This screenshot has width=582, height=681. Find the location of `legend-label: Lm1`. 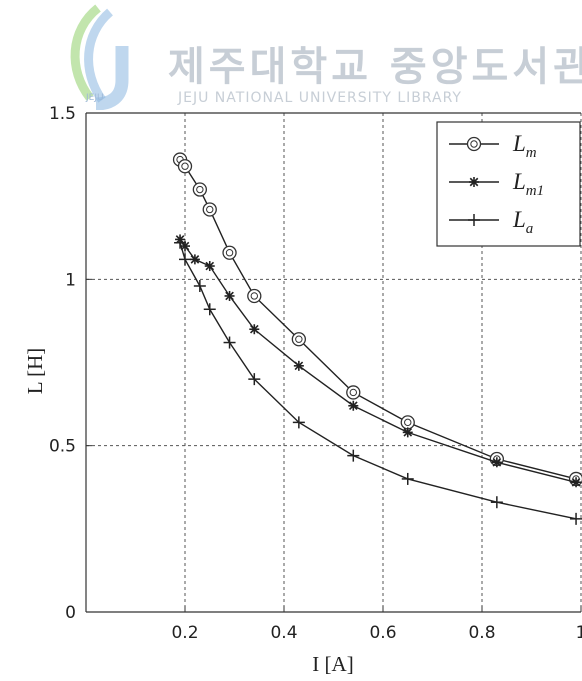

legend-label: Lm1 is located at coordinates (528, 184).